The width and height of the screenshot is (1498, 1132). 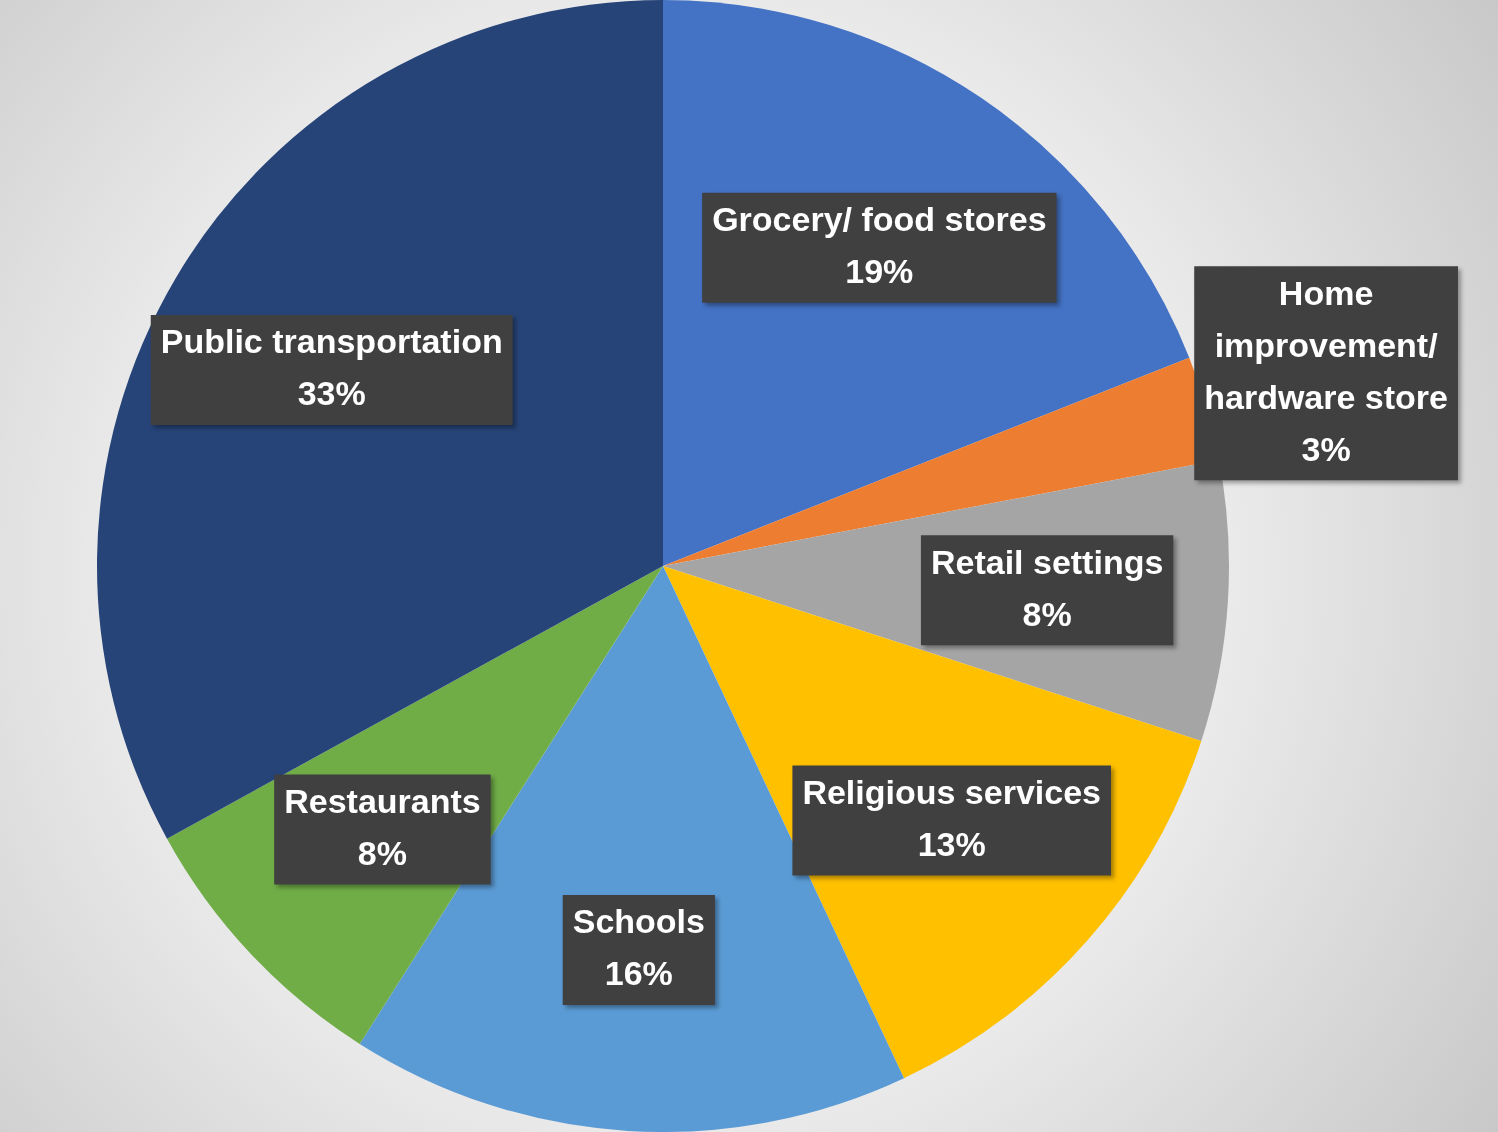 What do you see at coordinates (879, 271) in the screenshot?
I see `data-label: 19%` at bounding box center [879, 271].